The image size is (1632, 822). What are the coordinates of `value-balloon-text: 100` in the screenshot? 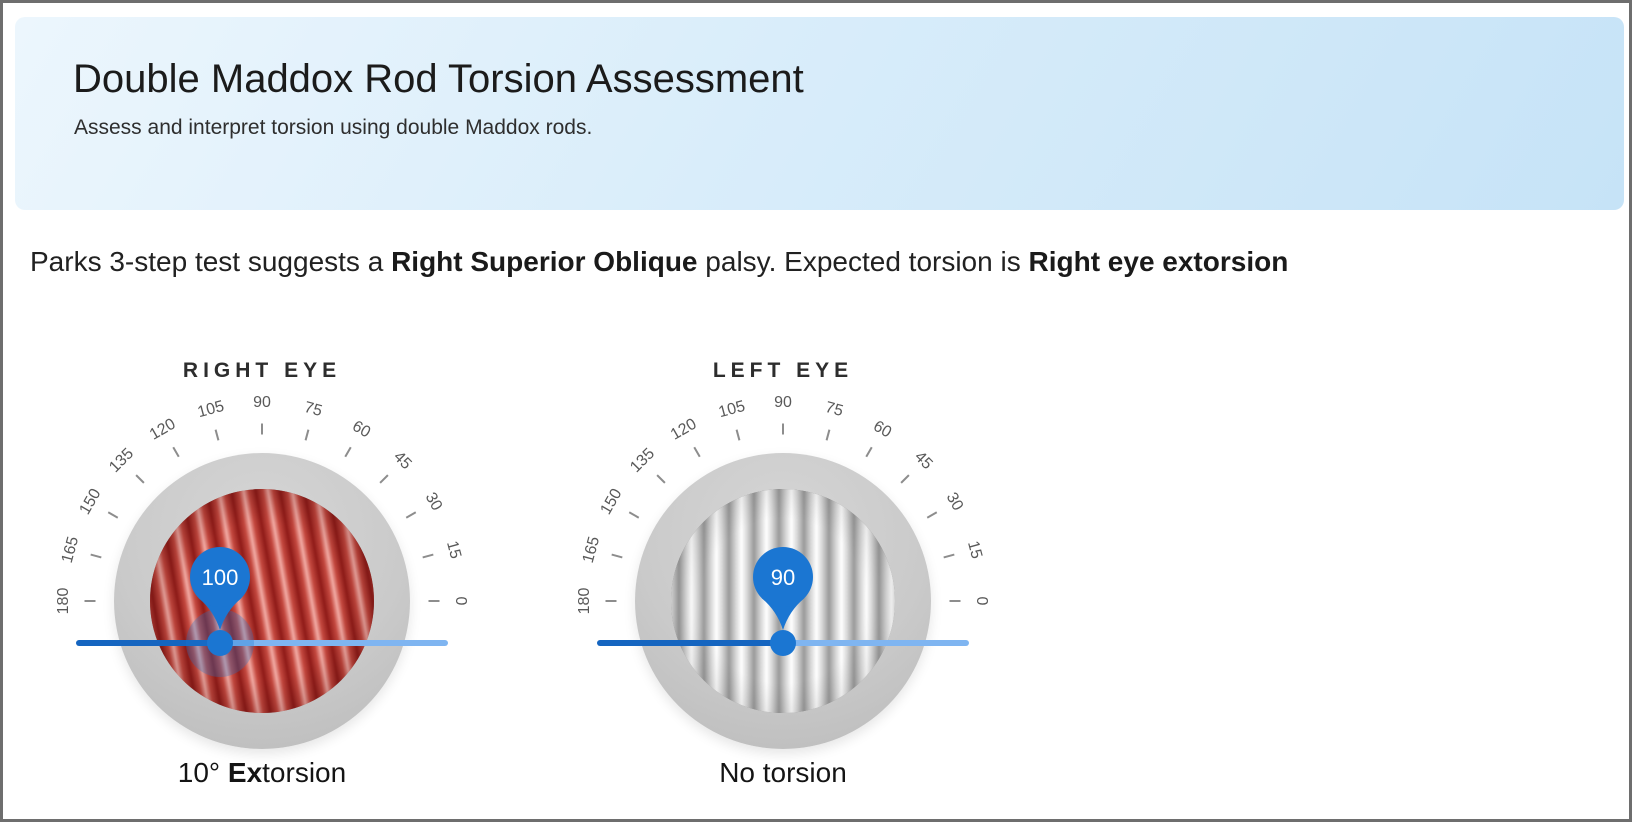 It's located at (220, 577).